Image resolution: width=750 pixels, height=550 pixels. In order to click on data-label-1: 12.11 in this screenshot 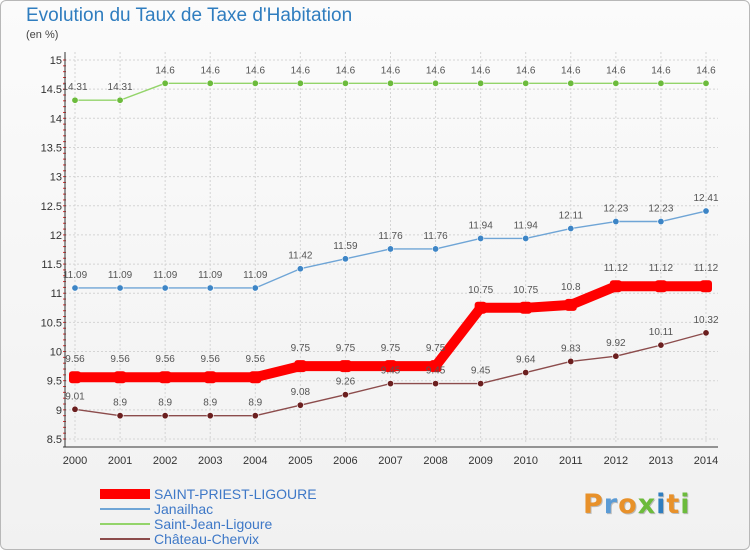, I will do `click(571, 216)`.